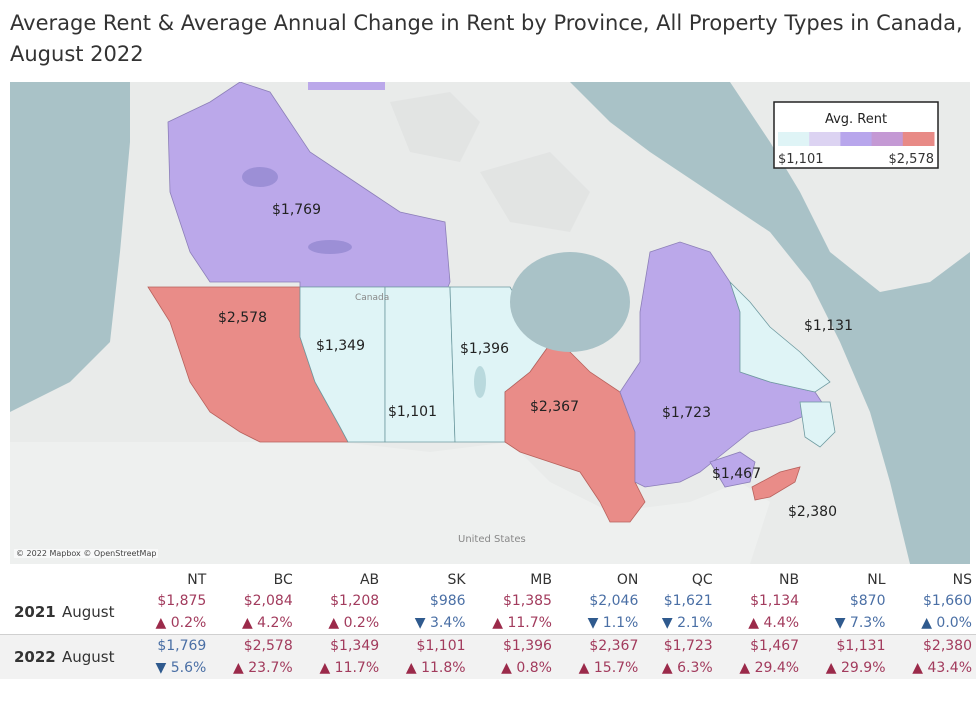 This screenshot has width=980, height=708. Describe the element at coordinates (776, 483) in the screenshot. I see `region-NS` at that location.